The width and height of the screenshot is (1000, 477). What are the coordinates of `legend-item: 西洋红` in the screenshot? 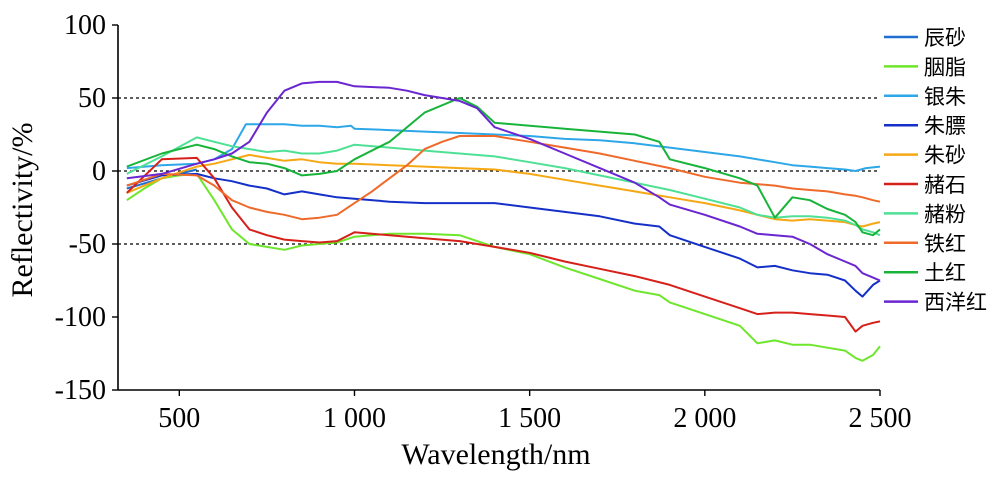 It's located at (935, 303).